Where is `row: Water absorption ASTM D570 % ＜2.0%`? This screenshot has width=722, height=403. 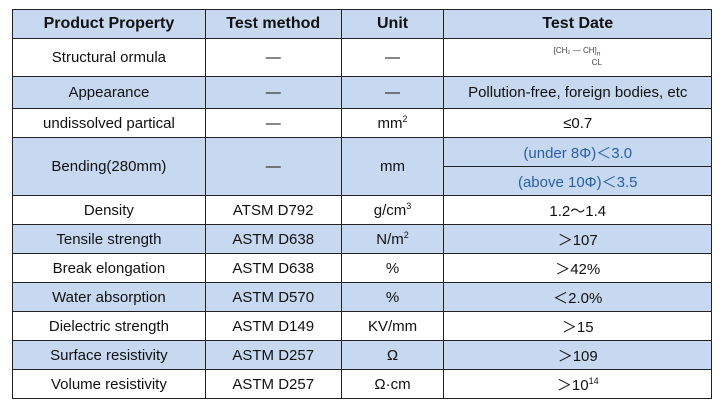 row: Water absorption ASTM D570 % ＜2.0% is located at coordinates (362, 297).